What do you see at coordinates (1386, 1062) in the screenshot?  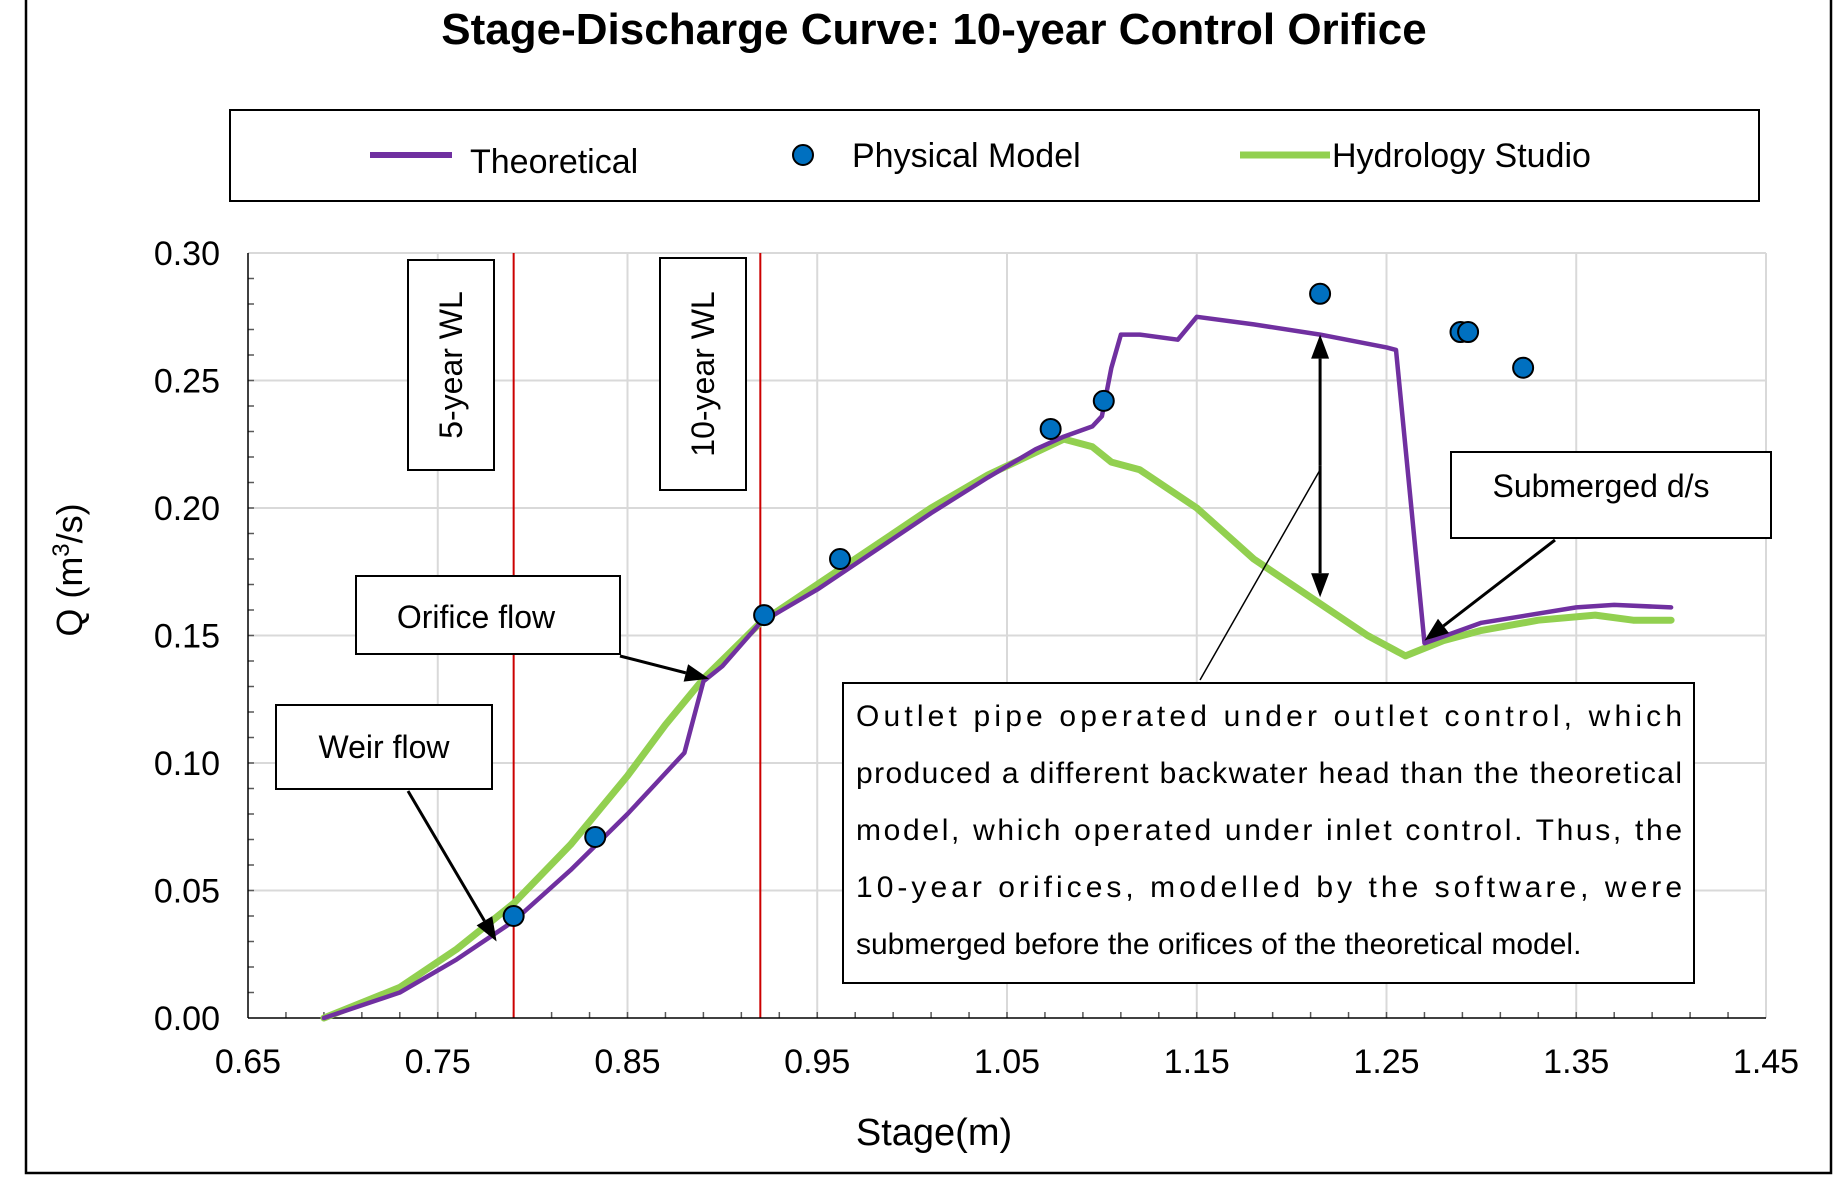 I see `x-tick-label: 1.25` at bounding box center [1386, 1062].